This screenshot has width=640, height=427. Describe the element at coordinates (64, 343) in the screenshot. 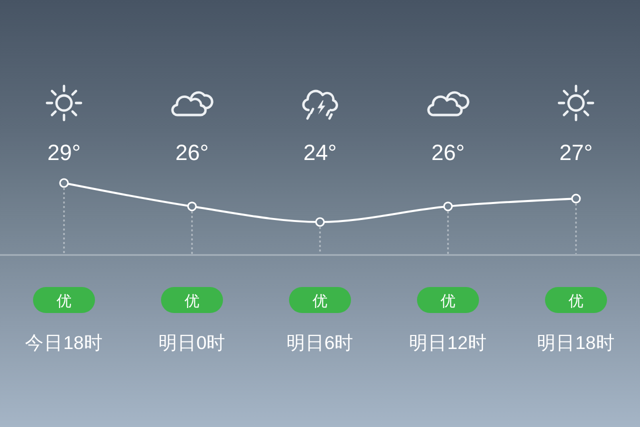

I see `x-tick-label: 今日18时` at that location.